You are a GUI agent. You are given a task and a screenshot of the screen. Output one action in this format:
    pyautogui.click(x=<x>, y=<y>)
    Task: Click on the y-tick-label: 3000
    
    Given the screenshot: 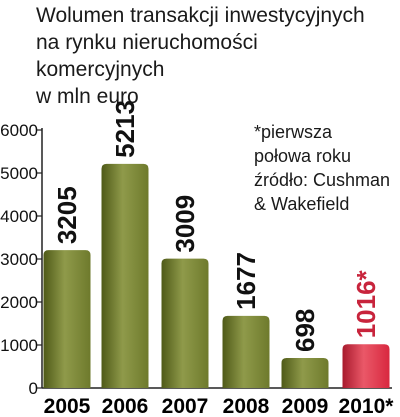 What is the action you would take?
    pyautogui.click(x=19, y=259)
    